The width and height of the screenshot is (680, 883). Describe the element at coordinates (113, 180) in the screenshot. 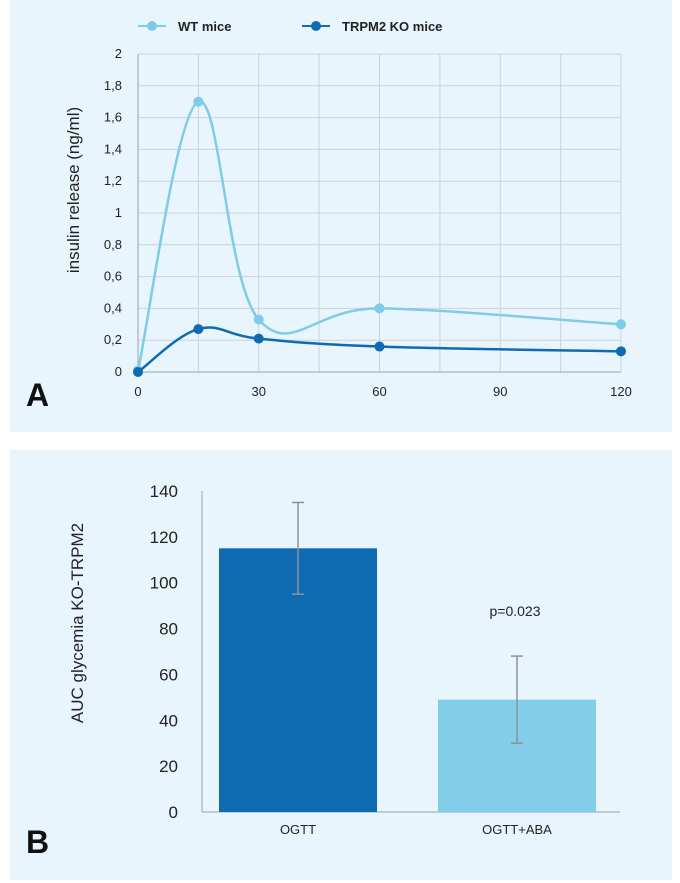

I see `y-tick-label: 1,2` at that location.